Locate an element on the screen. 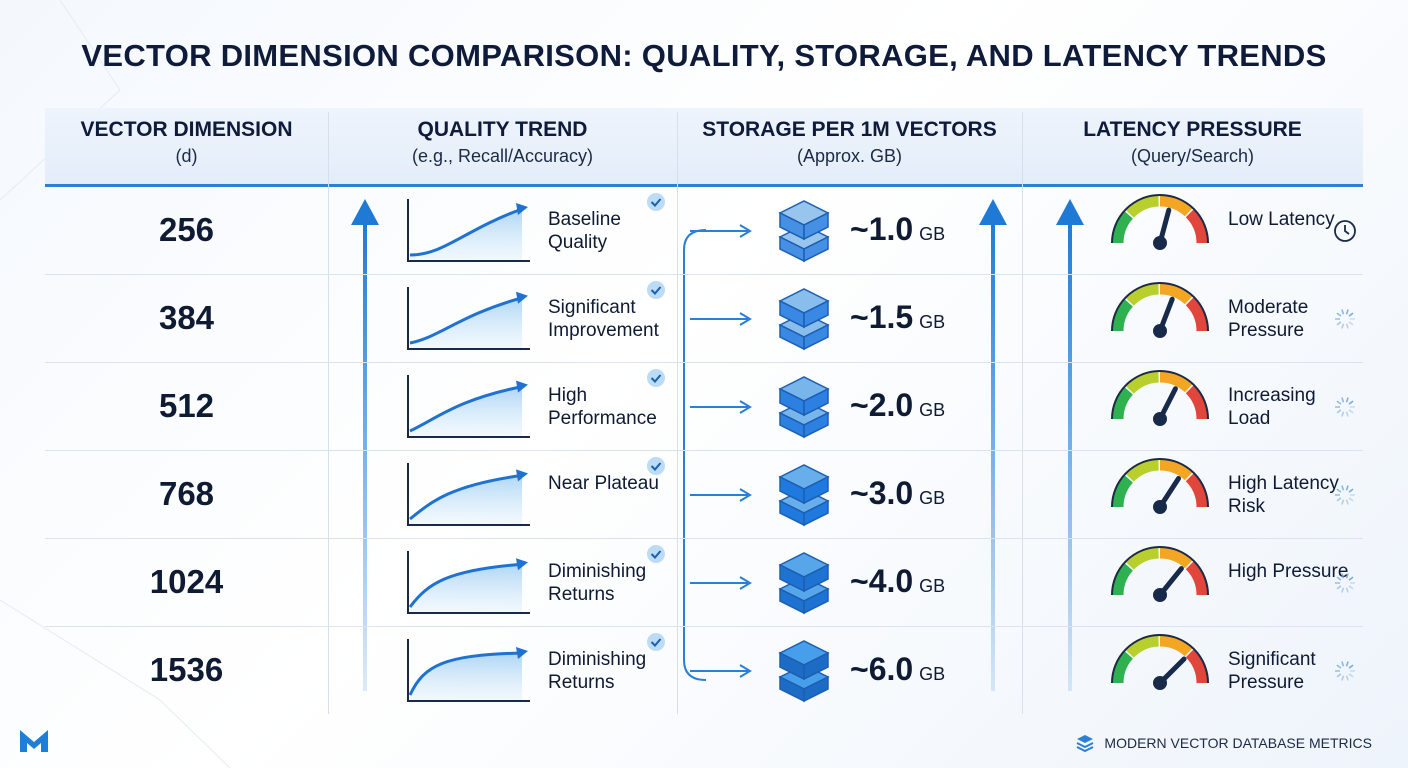 This screenshot has height=768, width=1408. quality-label: Near Plateau is located at coordinates (603, 483).